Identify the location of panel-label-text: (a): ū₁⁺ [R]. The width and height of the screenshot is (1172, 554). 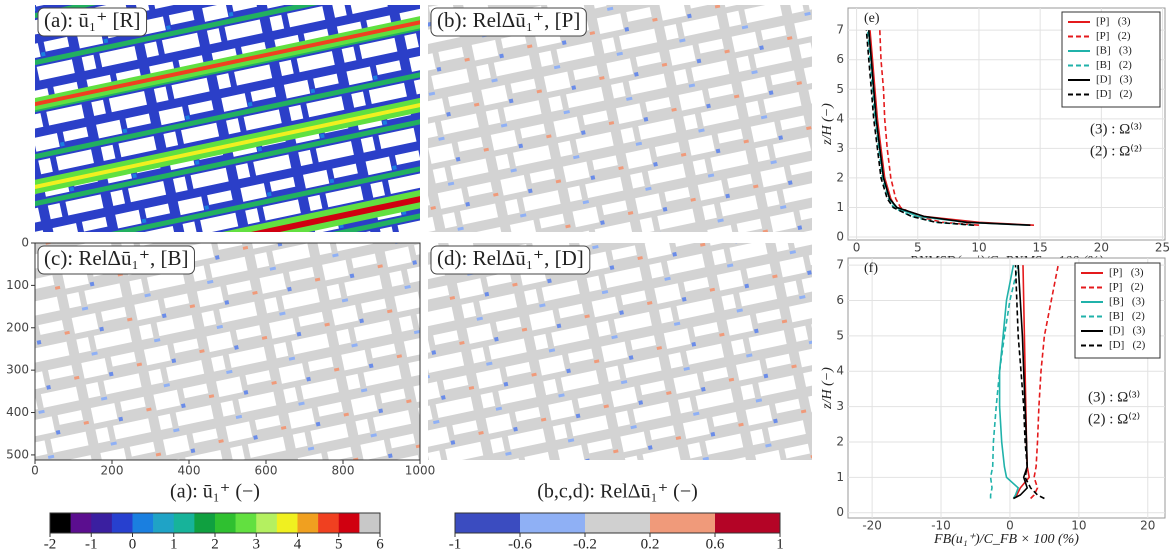
(92, 20).